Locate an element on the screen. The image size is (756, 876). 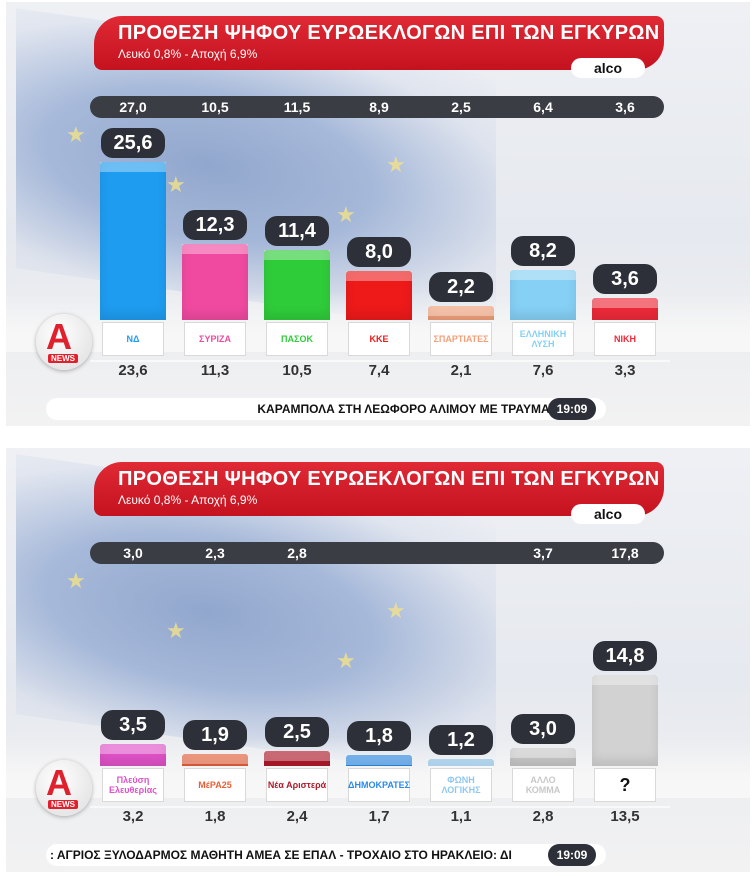
bar-value-label: 1,9 is located at coordinates (215, 735).